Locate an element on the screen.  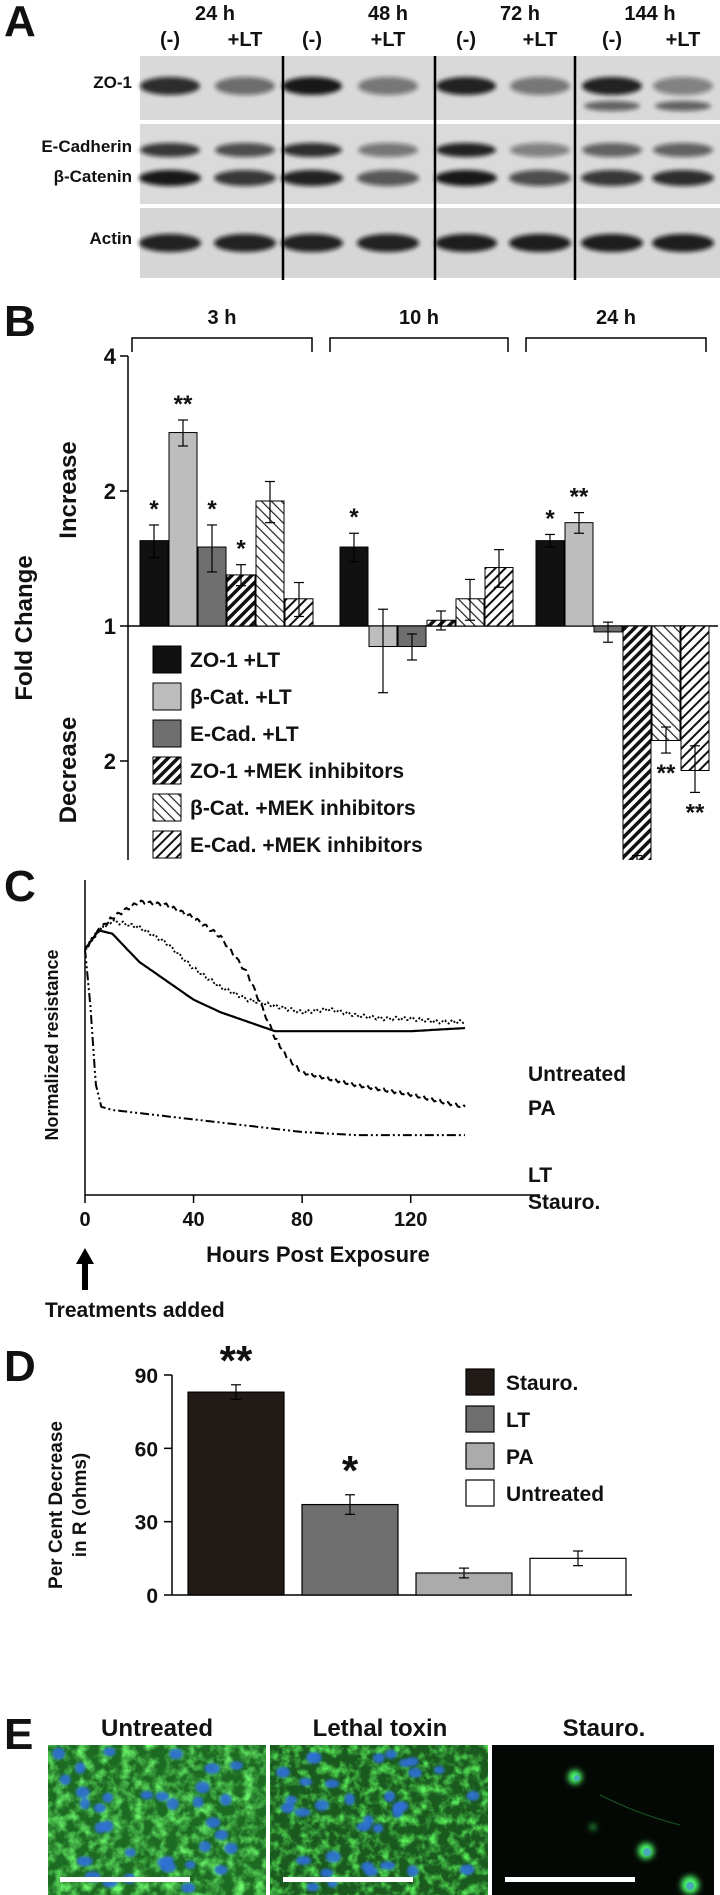
x-tick-label: 80 is located at coordinates (302, 1220).